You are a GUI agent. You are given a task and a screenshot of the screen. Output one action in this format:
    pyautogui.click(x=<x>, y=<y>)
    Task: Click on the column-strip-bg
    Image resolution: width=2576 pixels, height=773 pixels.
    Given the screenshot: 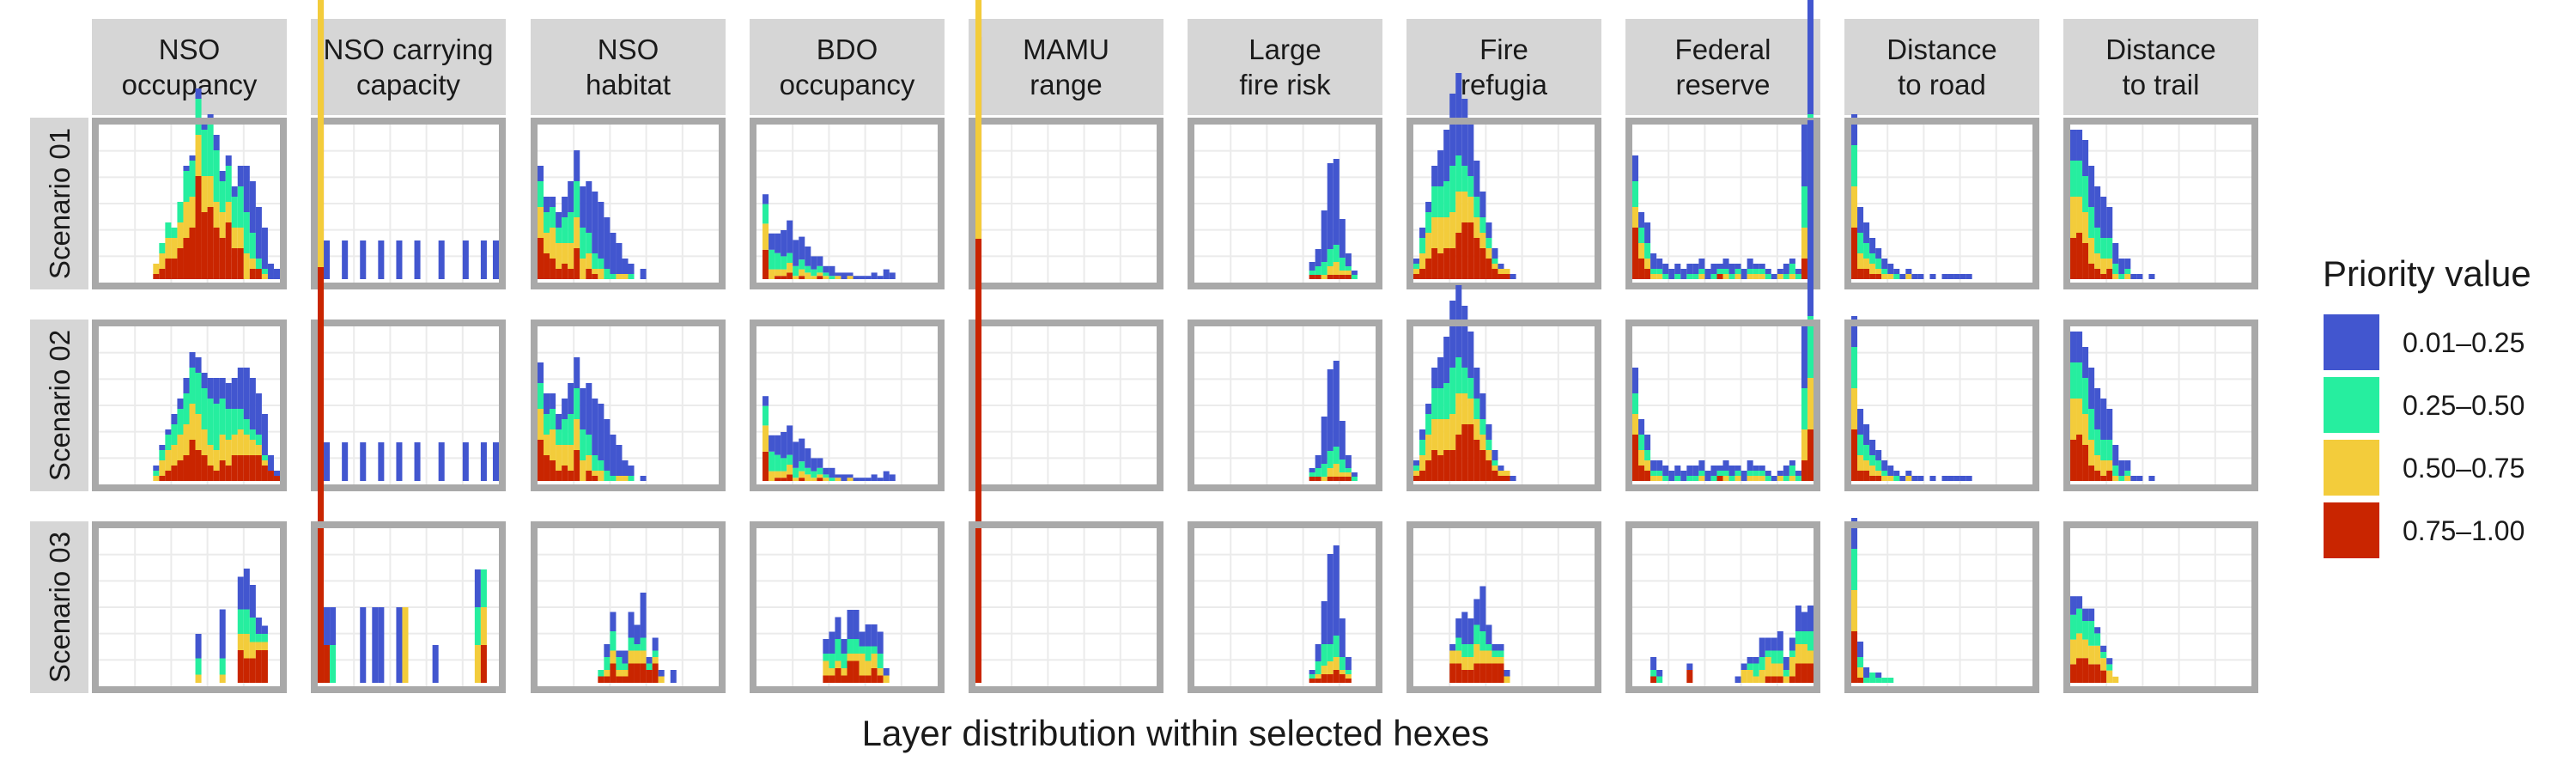 What is the action you would take?
    pyautogui.click(x=1066, y=67)
    